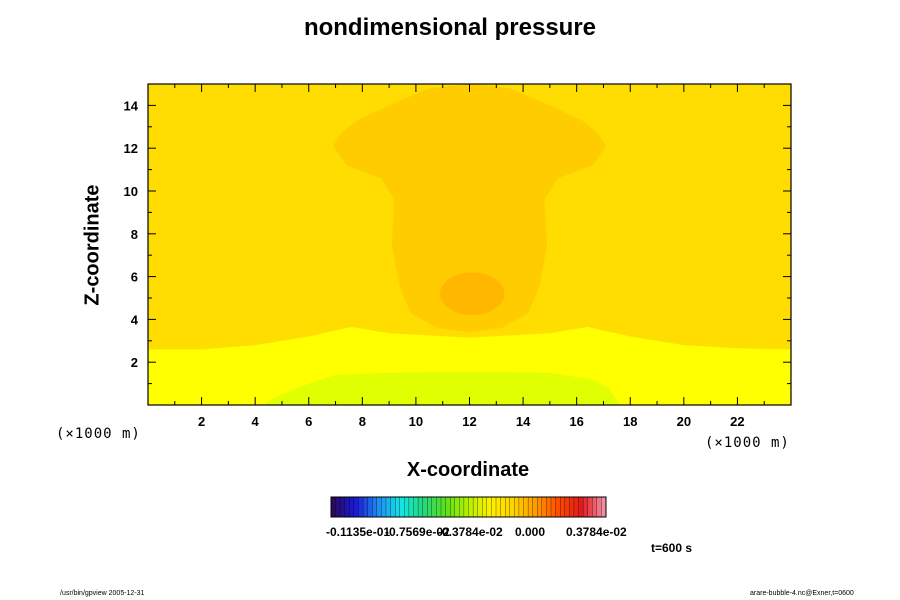 The image size is (900, 600). What do you see at coordinates (530, 532) in the screenshot?
I see `colorbar-label: 0.000` at bounding box center [530, 532].